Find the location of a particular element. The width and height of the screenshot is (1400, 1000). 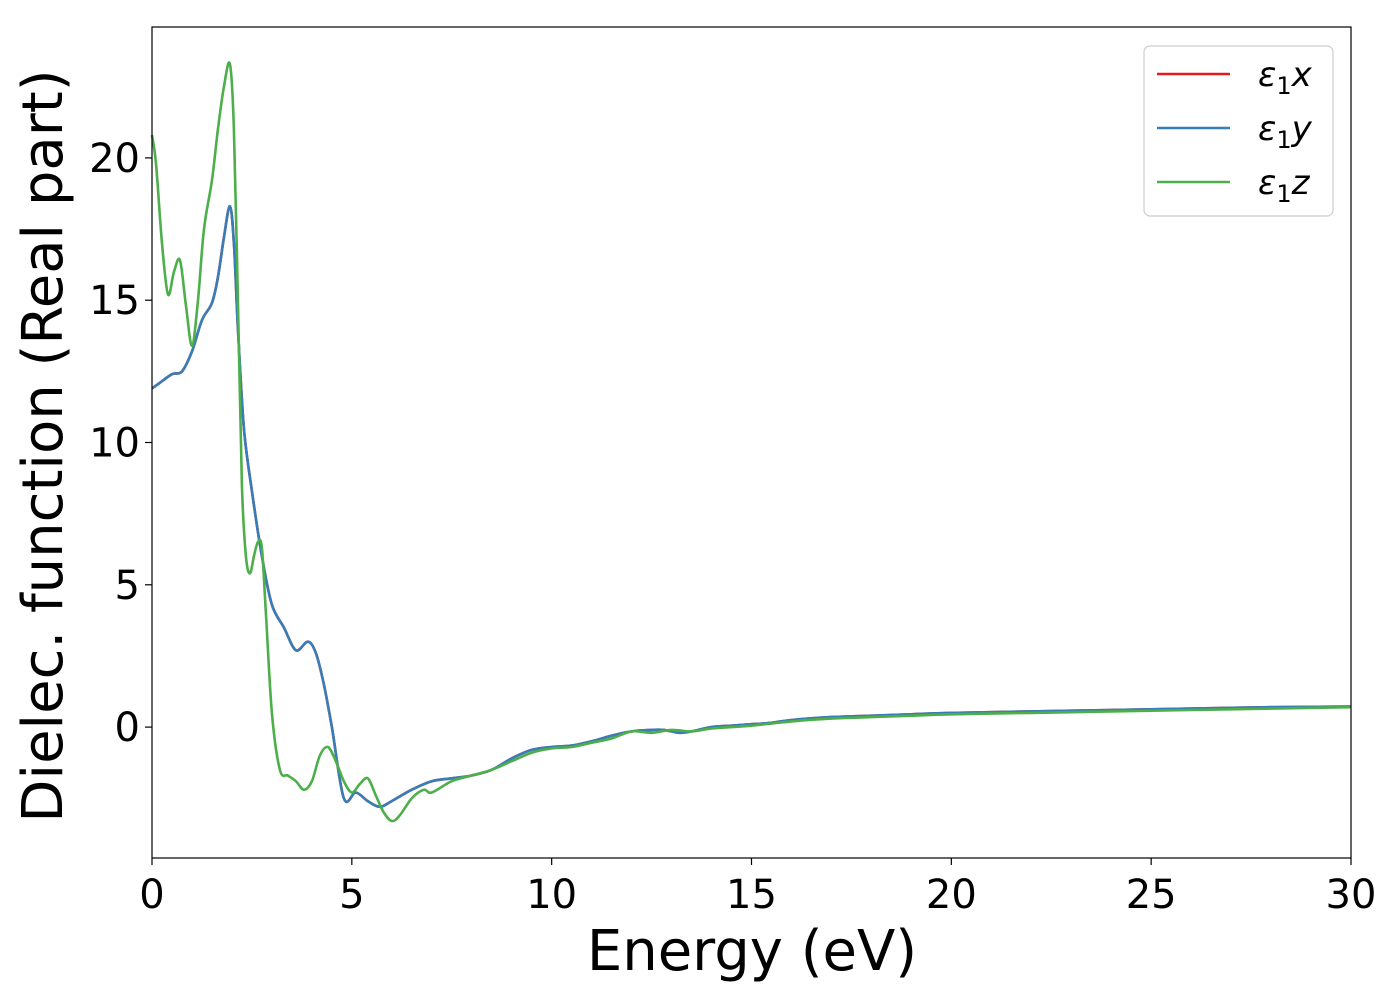

legend-frame is located at coordinates (1238, 131).